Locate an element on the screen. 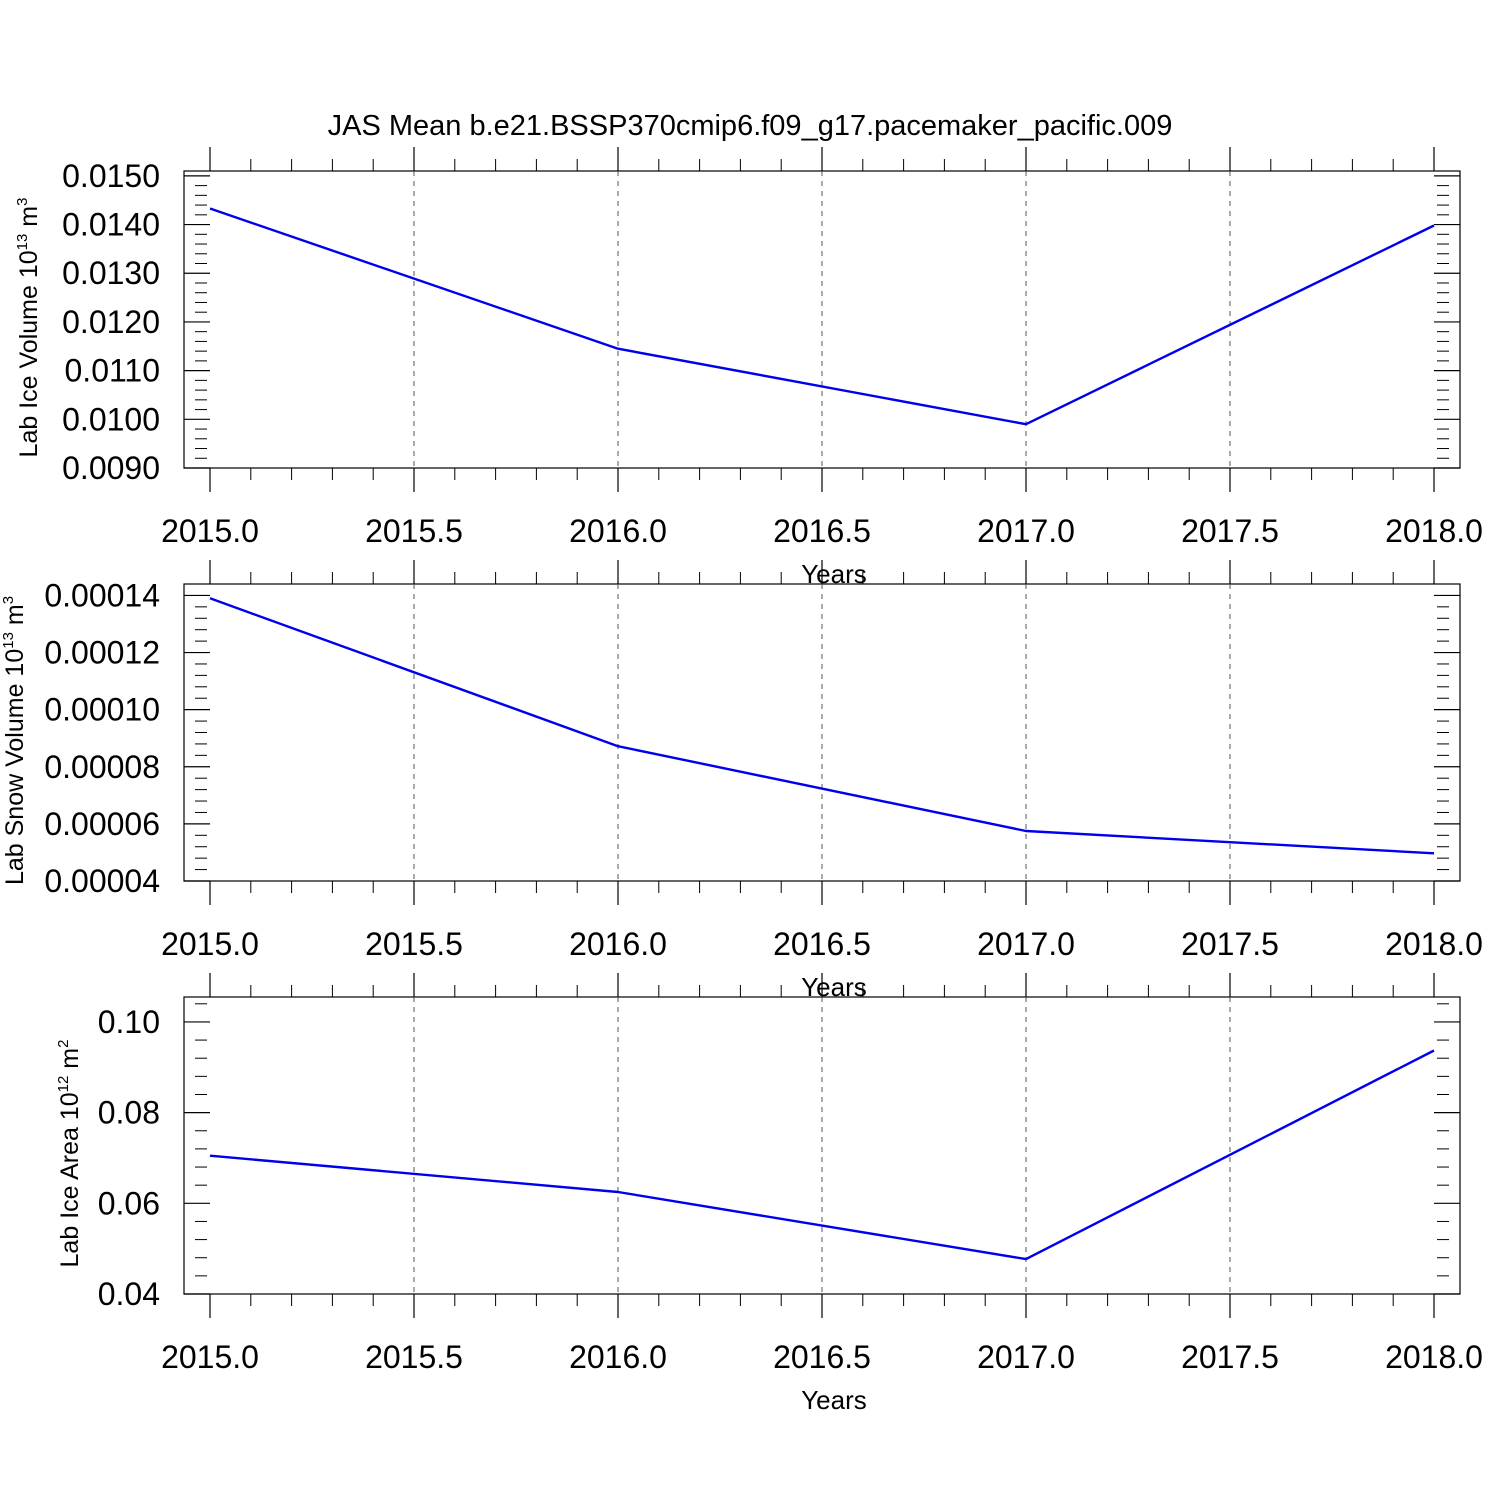  y-tick-label: 0.0100 is located at coordinates (111, 419).